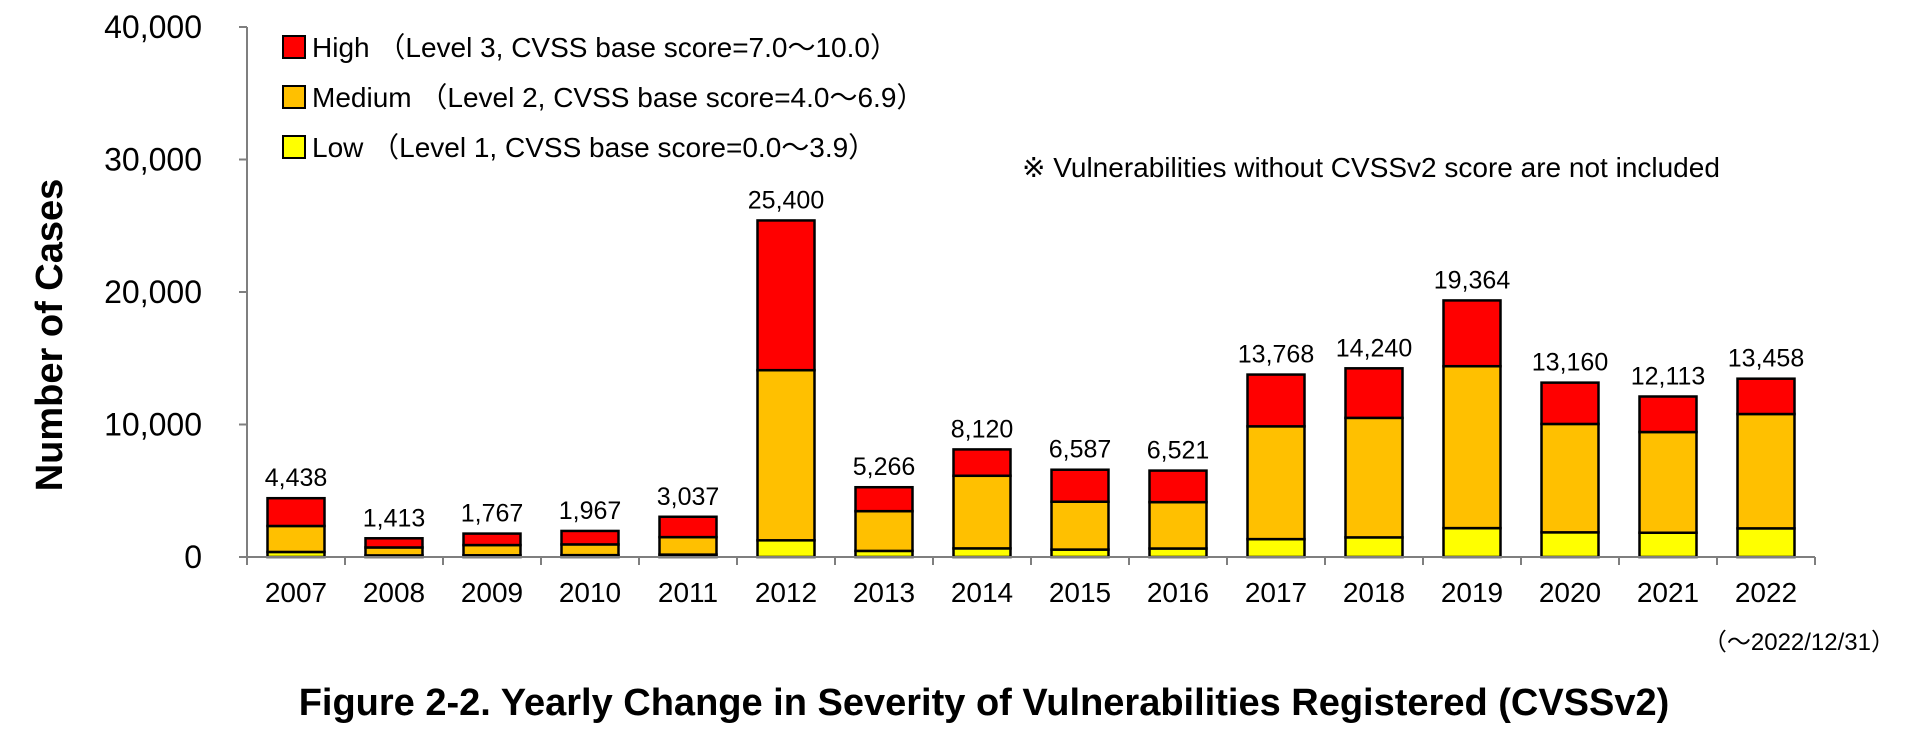  What do you see at coordinates (1570, 592) in the screenshot?
I see `x-tick-label-2020: 2020` at bounding box center [1570, 592].